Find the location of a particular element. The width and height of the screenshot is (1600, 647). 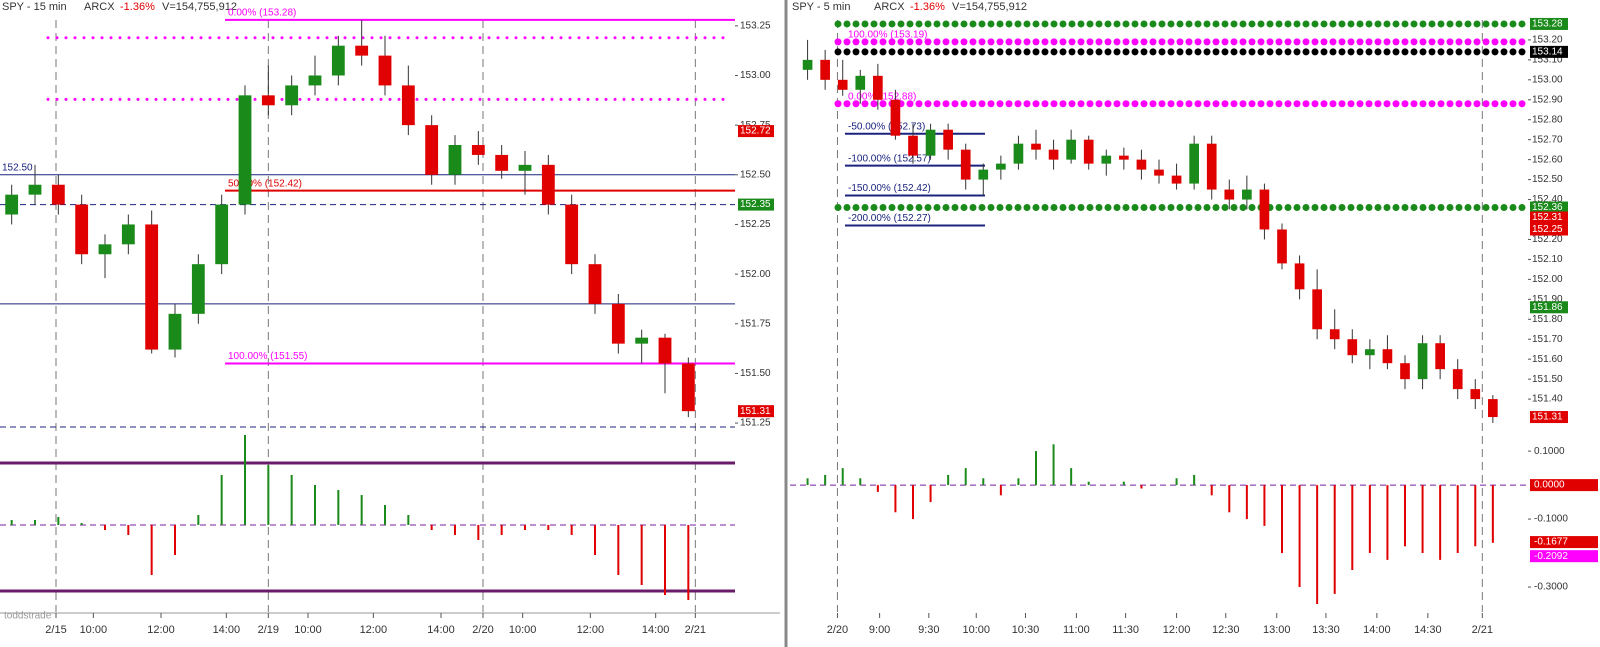

x-tick-label: 9:00 is located at coordinates (879, 630).